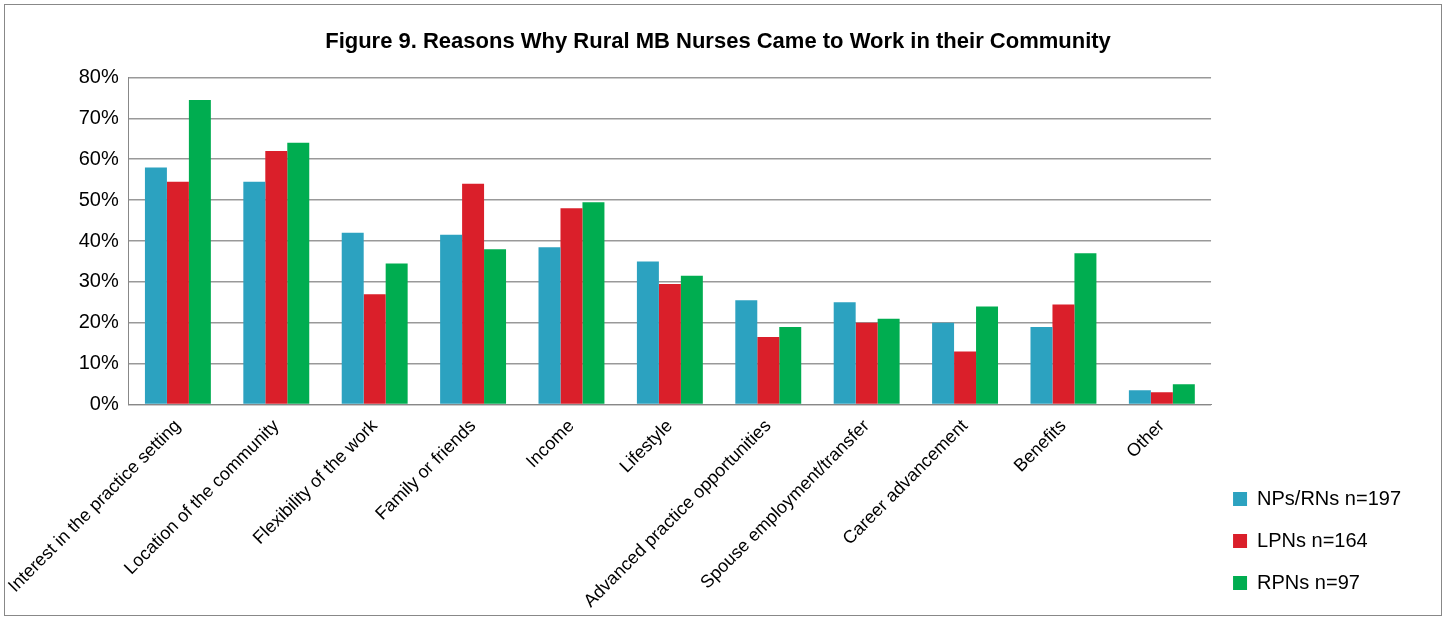 The image size is (1448, 621). I want to click on chart-title: Figure 9. Reasons Why Rural MB Nurses Came to Work in their Community, so click(718, 41).